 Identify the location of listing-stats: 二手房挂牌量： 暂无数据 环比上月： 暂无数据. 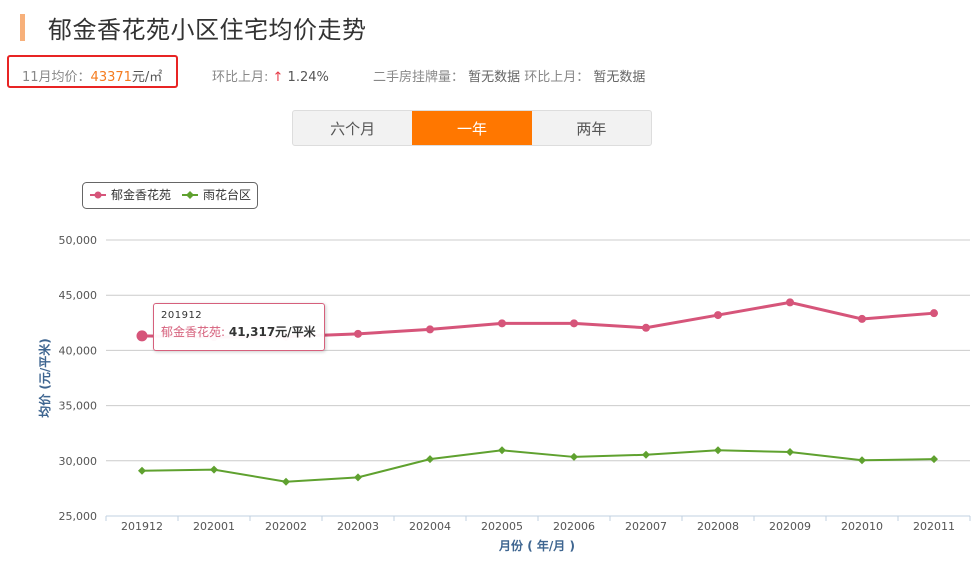
(509, 75).